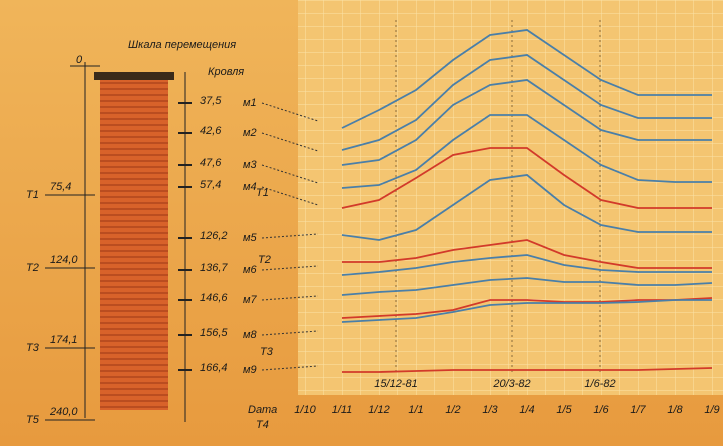 This screenshot has width=723, height=446. What do you see at coordinates (250, 133) in the screenshot?
I see `mark-label: м2` at bounding box center [250, 133].